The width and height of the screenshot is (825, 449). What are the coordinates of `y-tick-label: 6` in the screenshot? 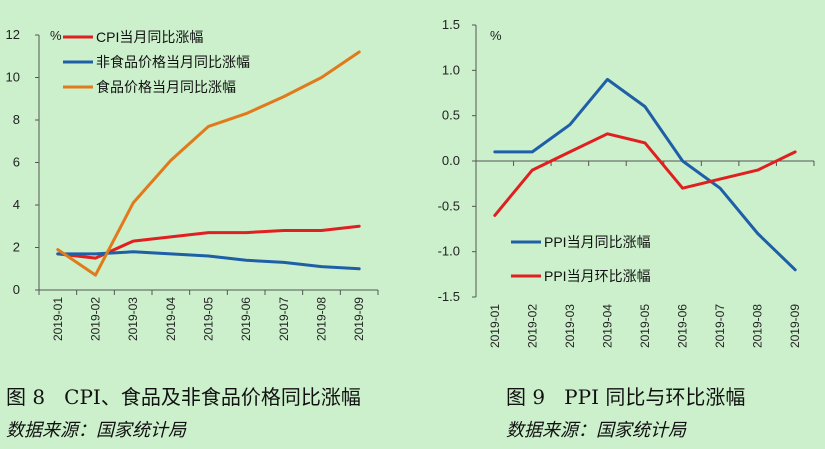 It's located at (16, 162).